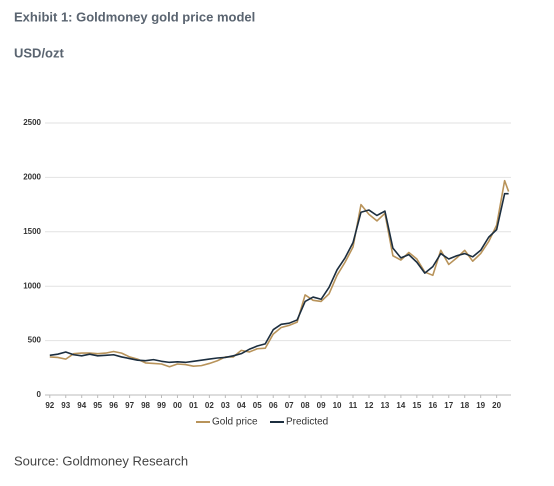 The width and height of the screenshot is (554, 486). I want to click on x-tick-label: 15, so click(416, 405).